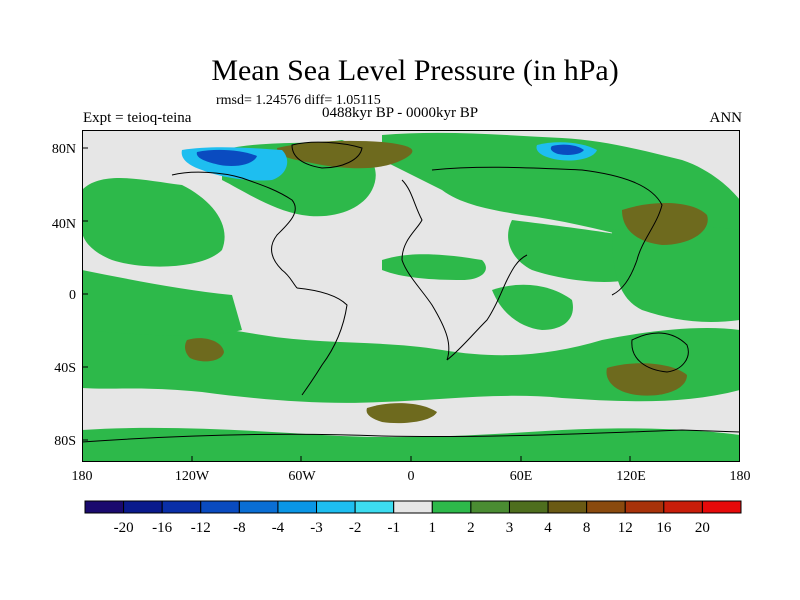 This screenshot has width=800, height=600. Describe the element at coordinates (532, 307) in the screenshot. I see `indian-ocean-patch` at that location.